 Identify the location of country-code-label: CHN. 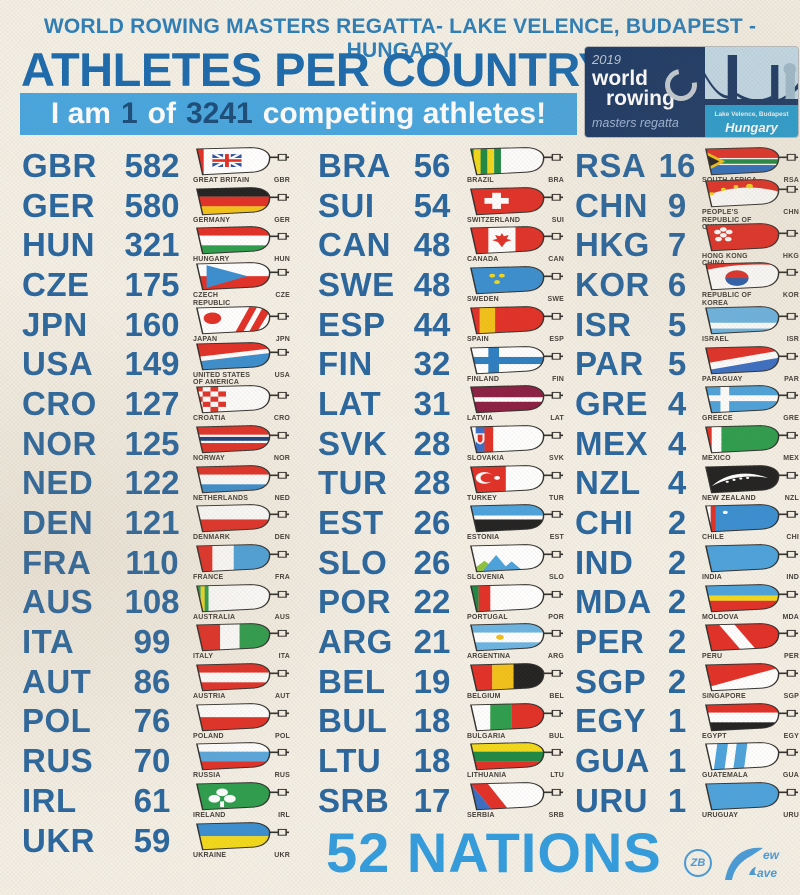
(791, 213).